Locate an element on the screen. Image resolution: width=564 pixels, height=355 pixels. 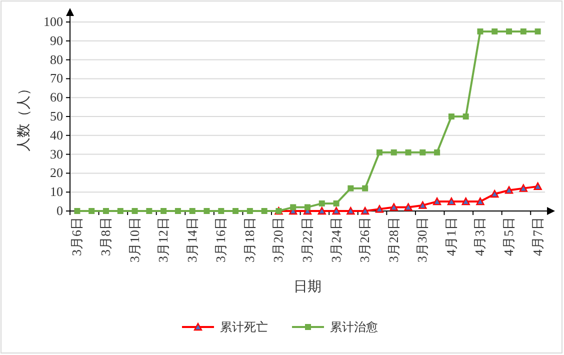
x-tick-label: 4月5日 is located at coordinates (508, 236).